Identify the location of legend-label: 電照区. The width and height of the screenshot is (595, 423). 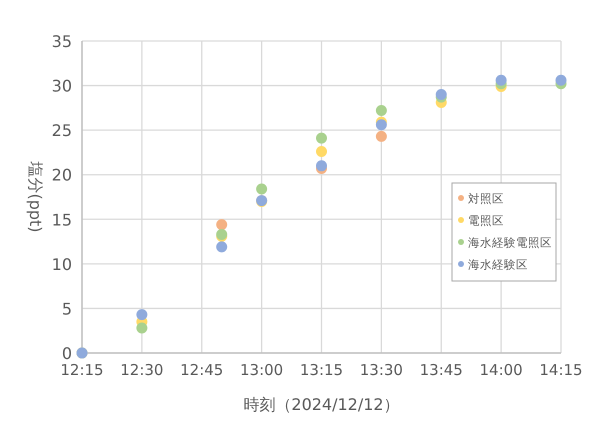
(486, 221).